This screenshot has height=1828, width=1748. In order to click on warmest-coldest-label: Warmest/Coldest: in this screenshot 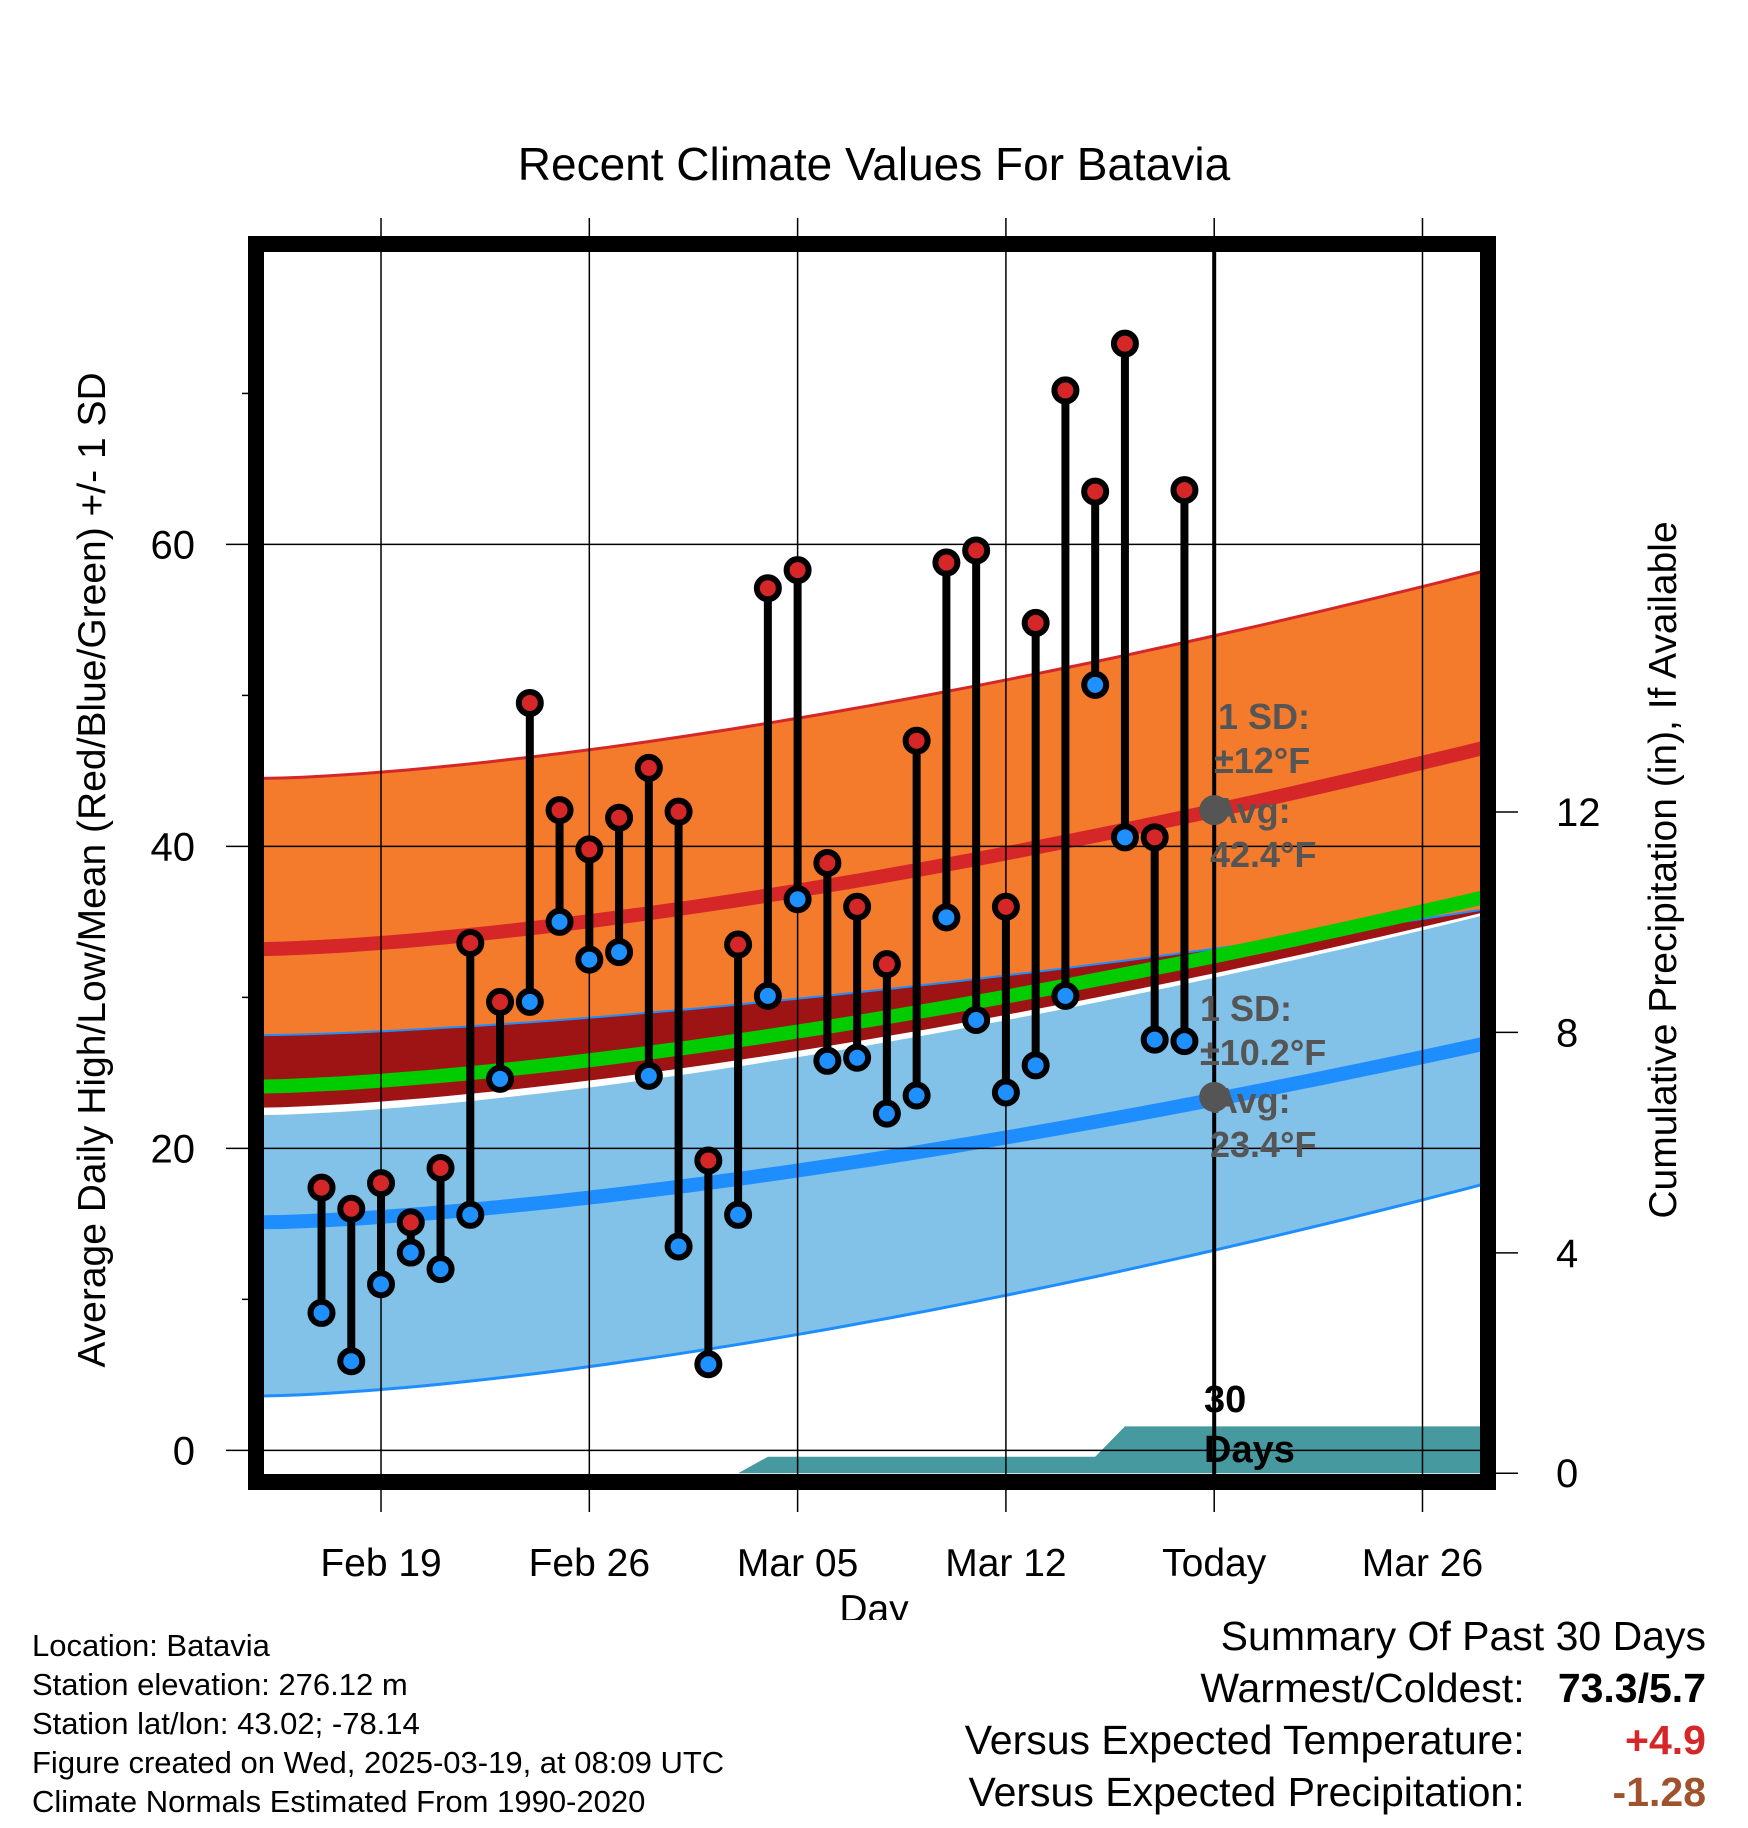, I will do `click(1362, 1688)`.